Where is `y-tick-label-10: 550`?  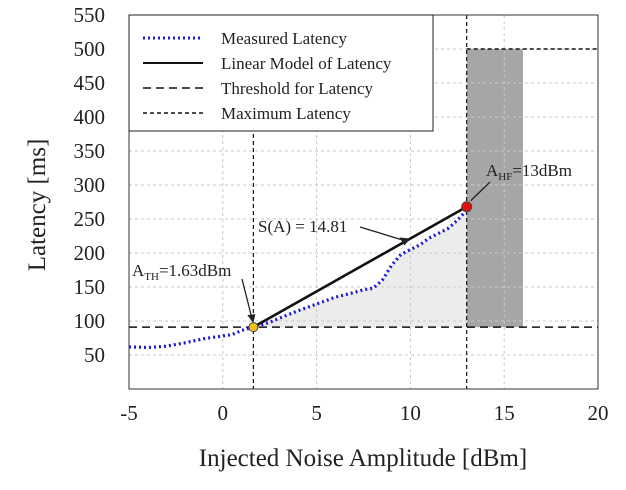
y-tick-label-10: 550 is located at coordinates (90, 15).